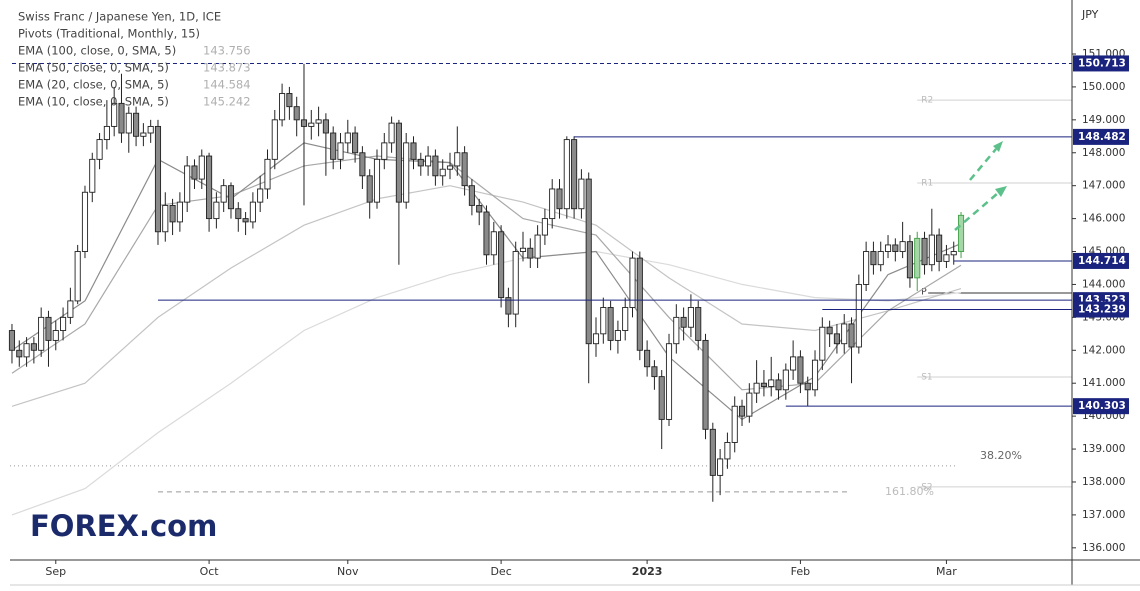 This screenshot has width=1140, height=591. What do you see at coordinates (1103, 284) in the screenshot?
I see `y-tick-label: 144.000` at bounding box center [1103, 284].